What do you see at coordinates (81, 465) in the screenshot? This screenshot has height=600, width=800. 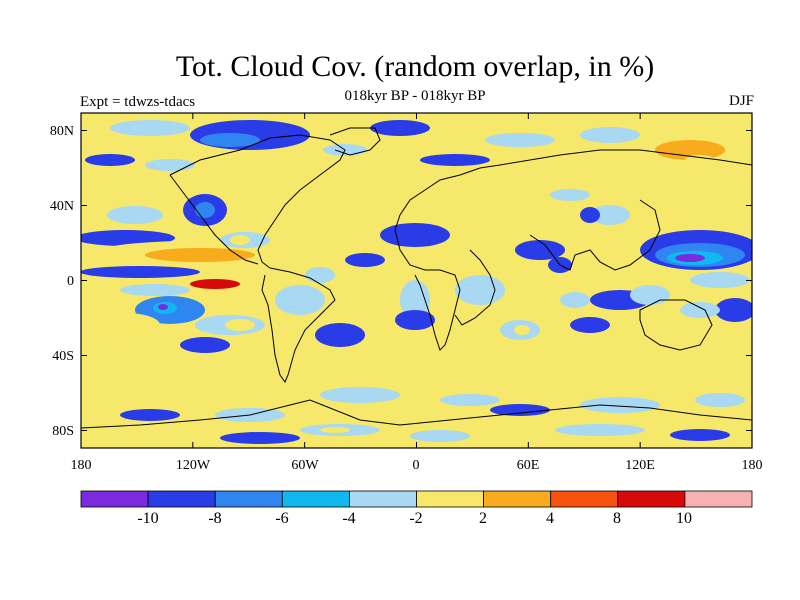 I see `lon-label-180w: 180` at bounding box center [81, 465].